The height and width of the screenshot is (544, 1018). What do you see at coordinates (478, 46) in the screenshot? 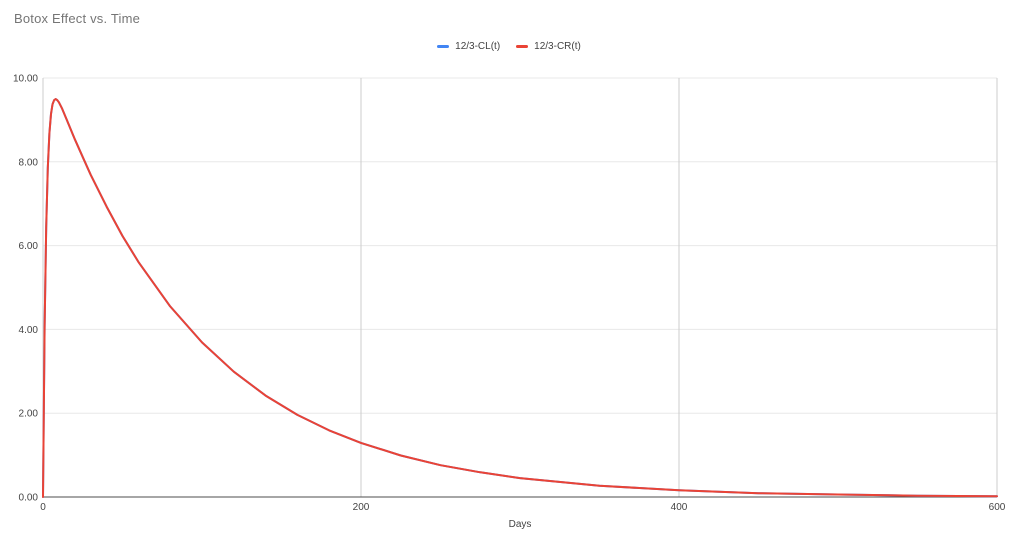
I see `legend-label: 12/3-CL(t)` at bounding box center [478, 46].